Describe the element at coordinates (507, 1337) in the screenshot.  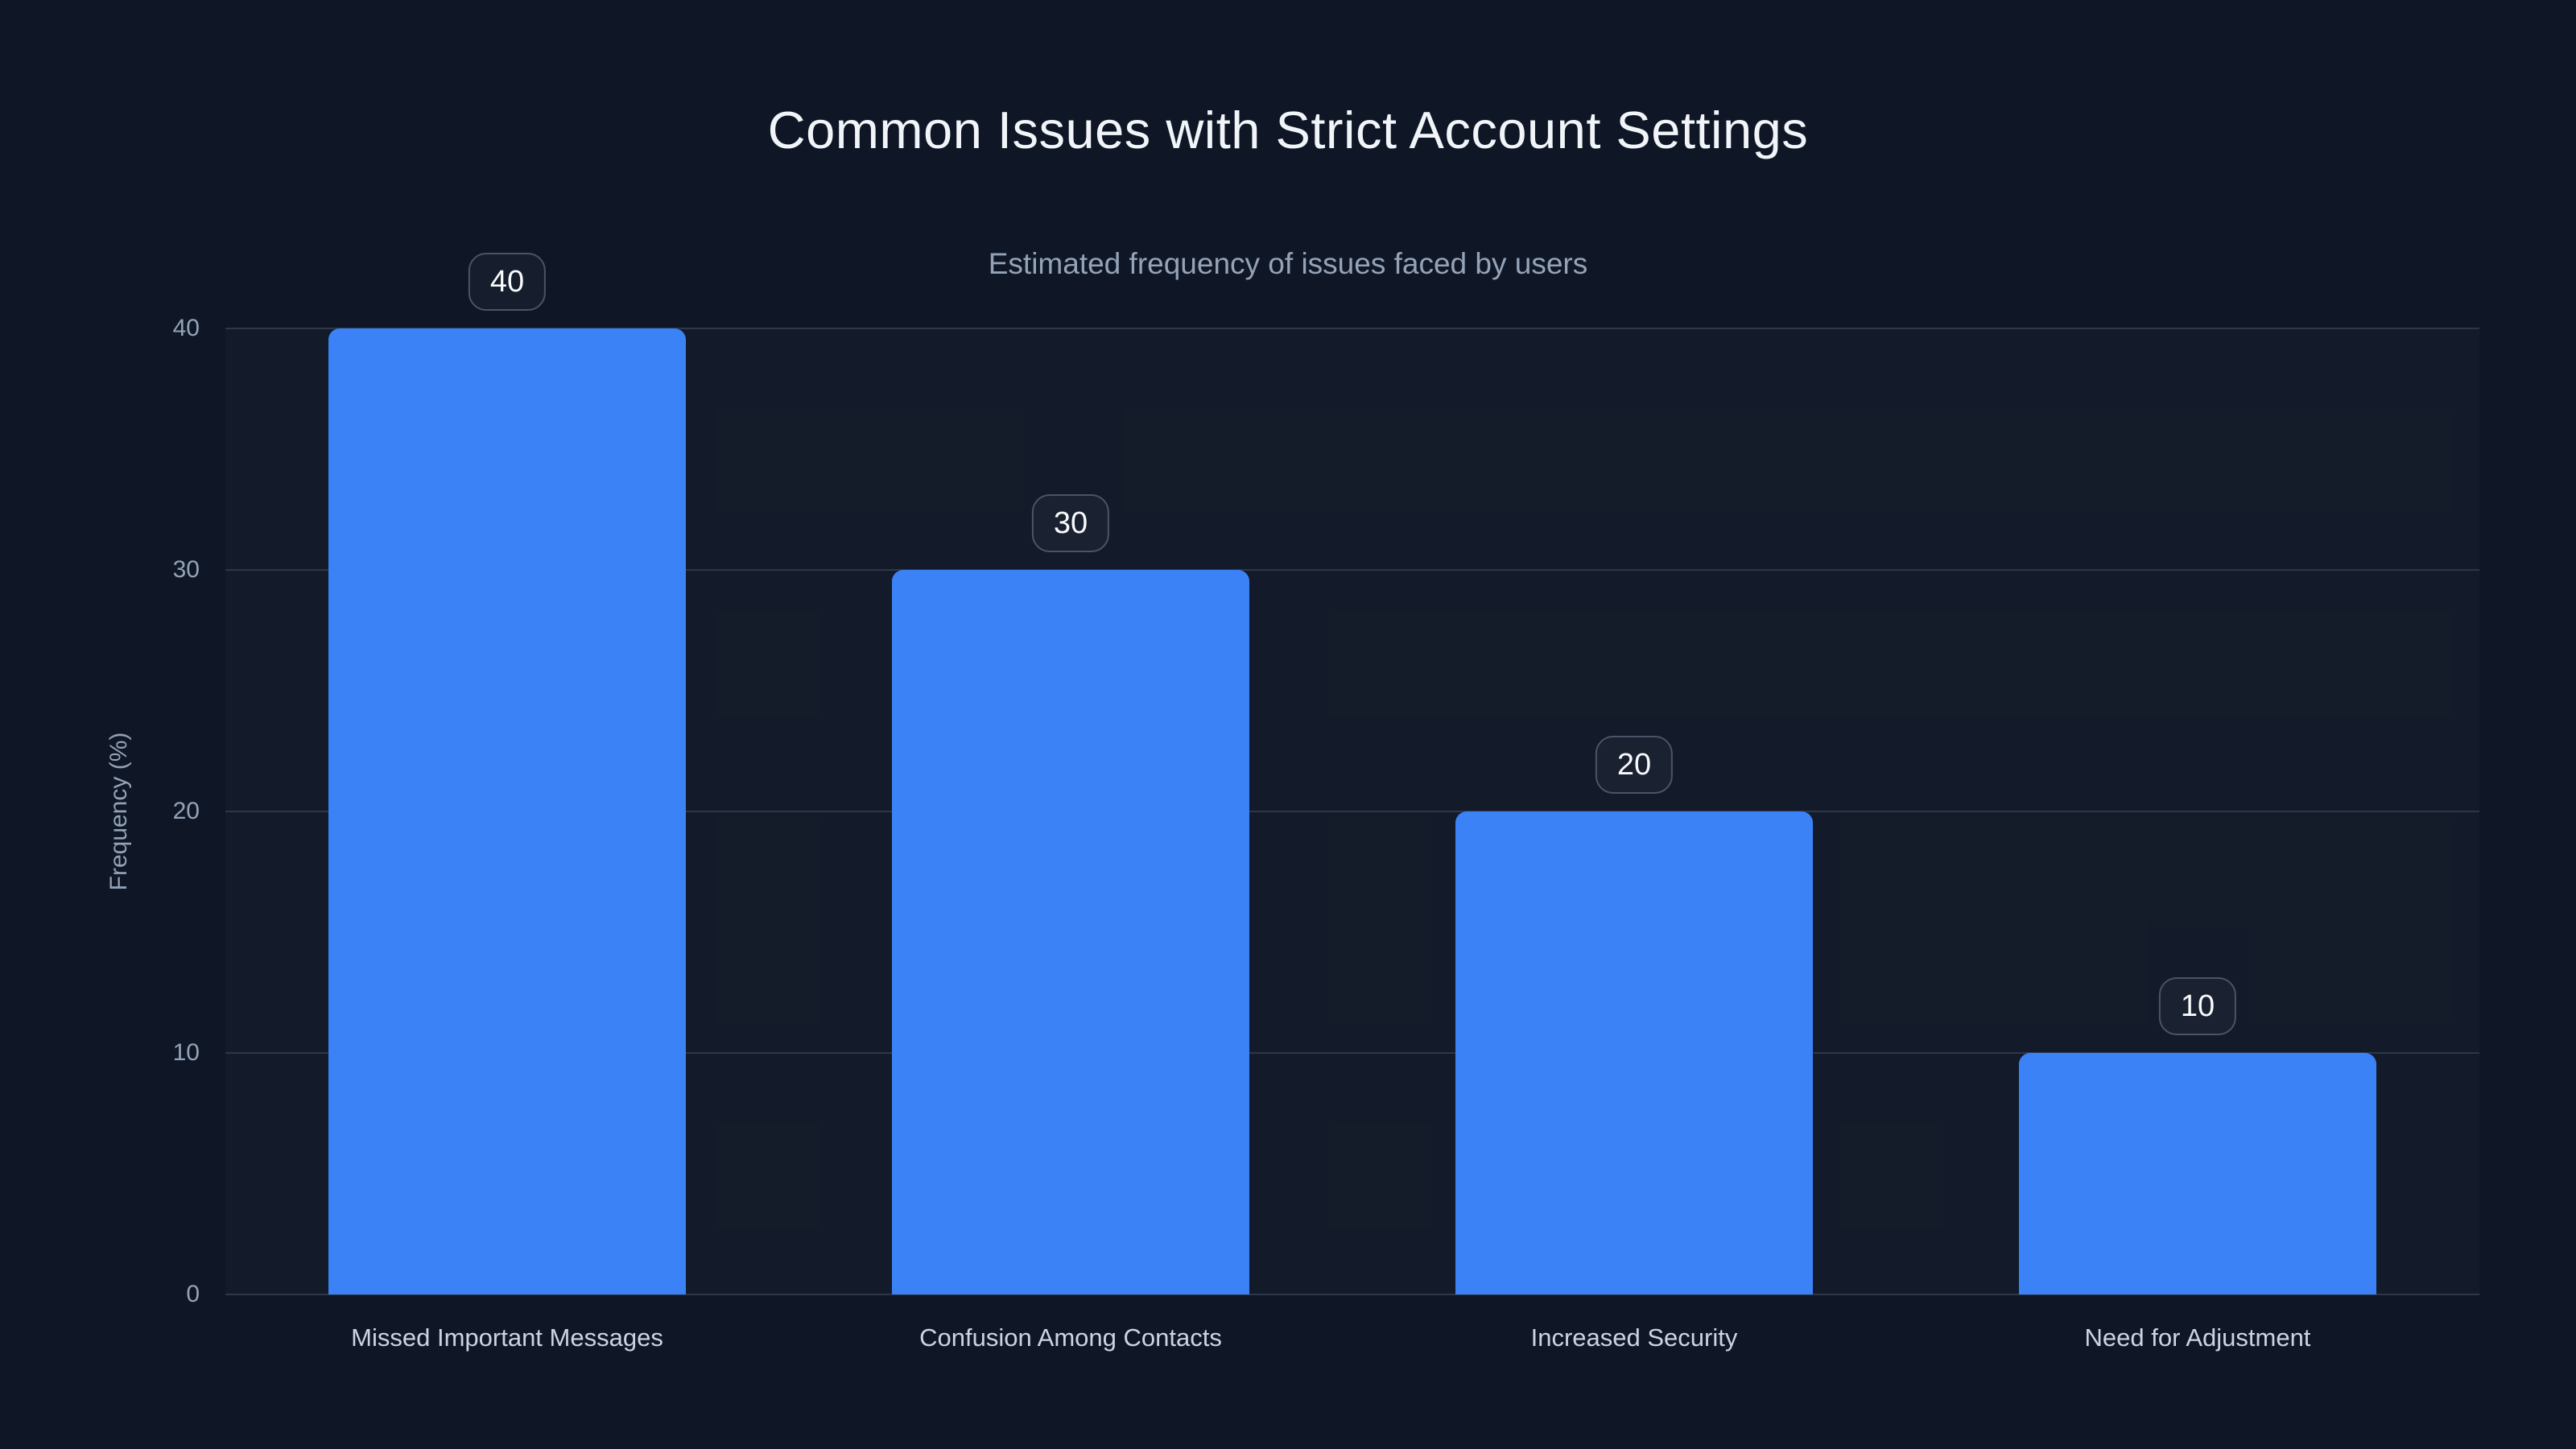
I see `x-axis-label-missed-important-messages: Missed Important Messages` at that location.